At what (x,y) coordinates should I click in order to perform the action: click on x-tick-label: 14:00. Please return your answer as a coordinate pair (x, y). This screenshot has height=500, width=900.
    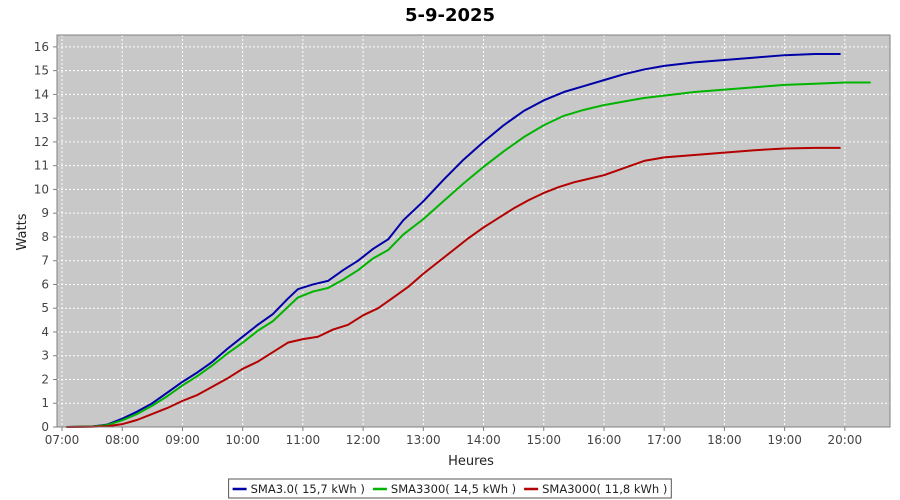
    Looking at the image, I should click on (483, 440).